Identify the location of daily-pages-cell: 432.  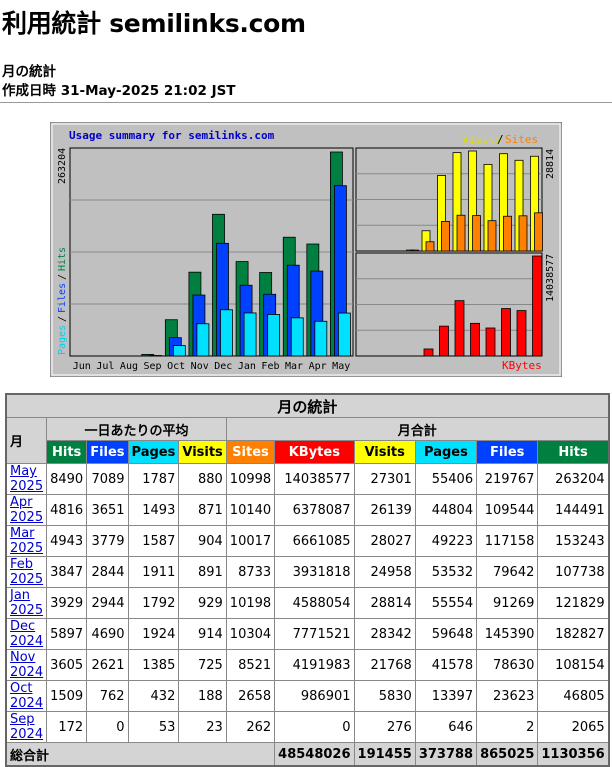
(153, 696).